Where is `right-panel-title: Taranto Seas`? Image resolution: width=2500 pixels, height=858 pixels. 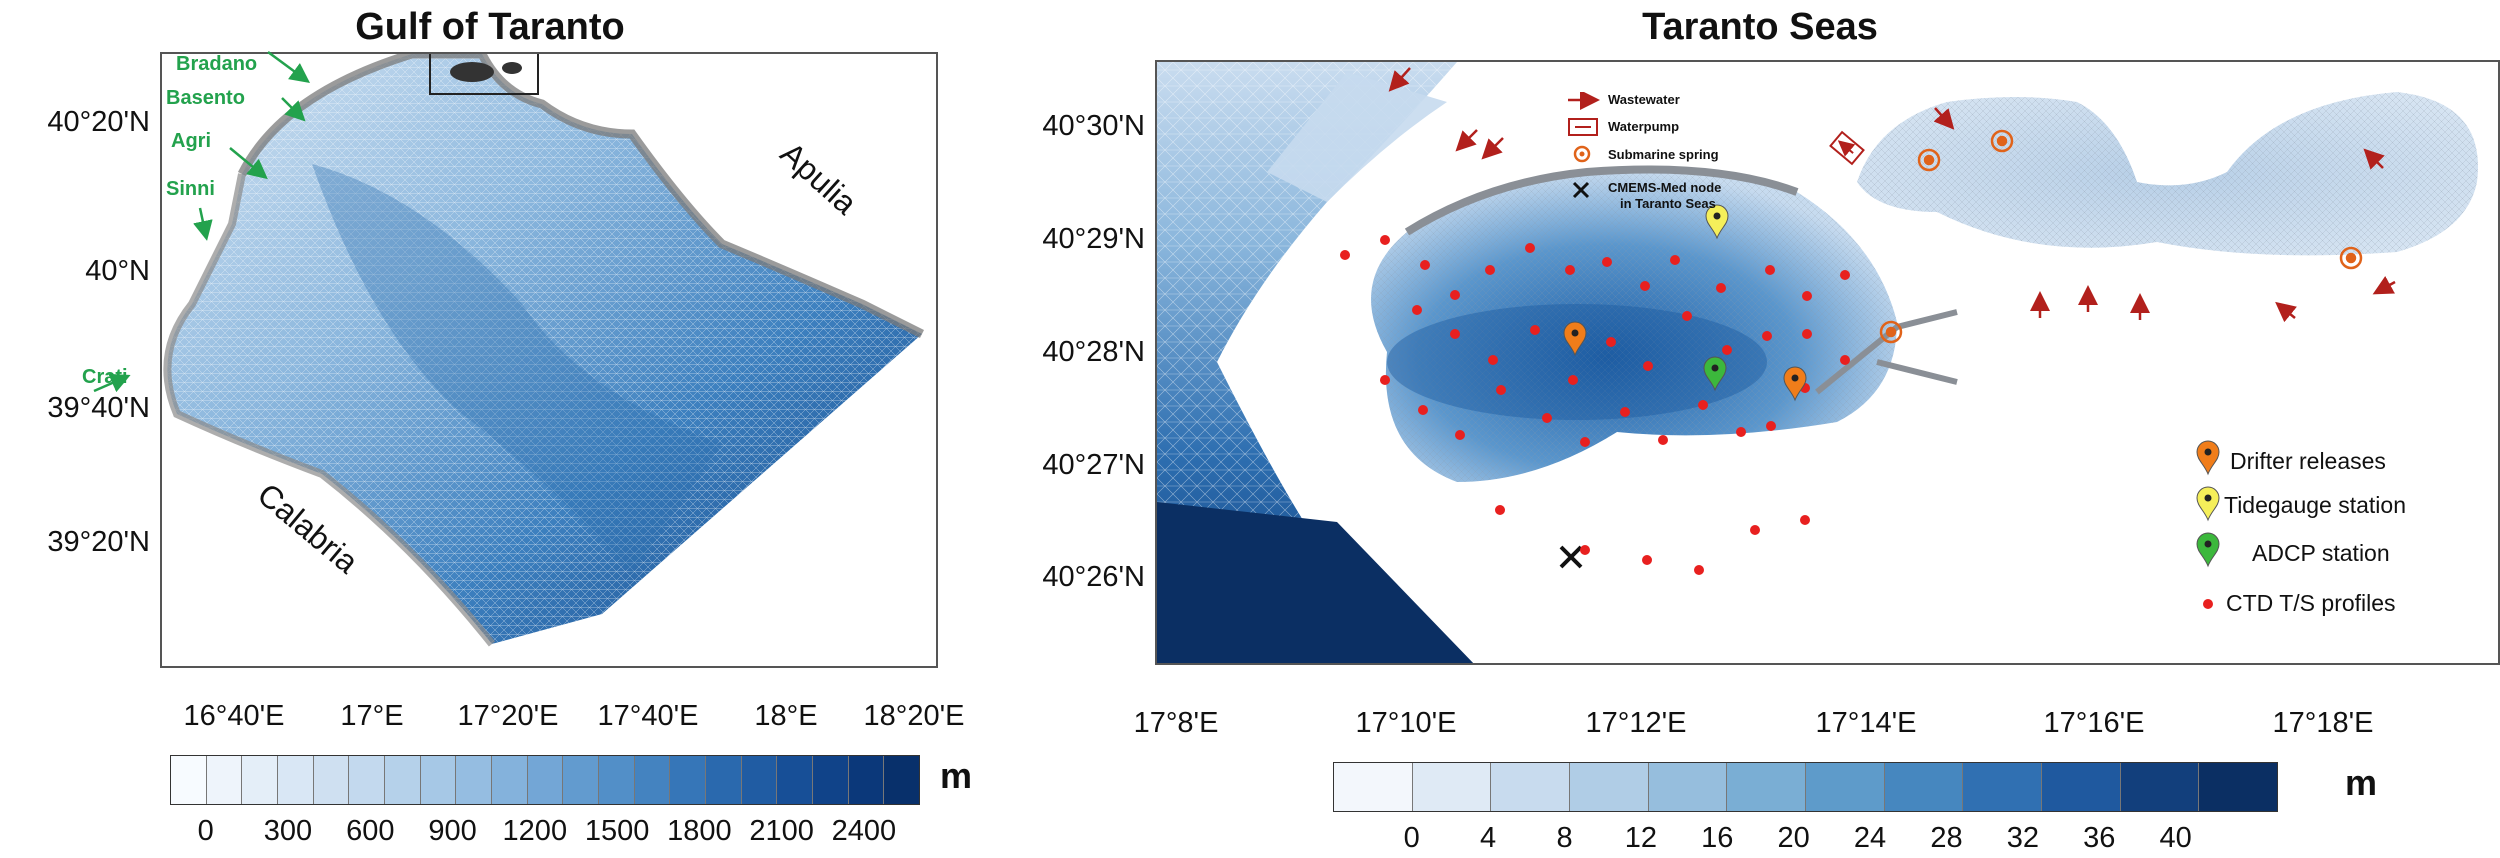 right-panel-title: Taranto Seas is located at coordinates (1760, 27).